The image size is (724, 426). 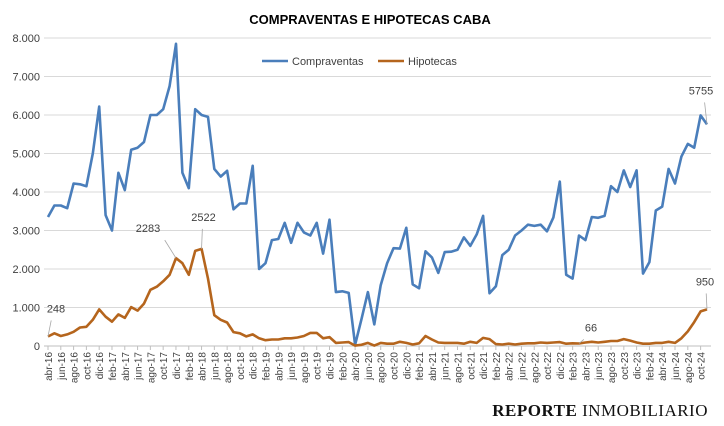 What do you see at coordinates (548, 366) in the screenshot?
I see `x-tick-label: oct-22` at bounding box center [548, 366].